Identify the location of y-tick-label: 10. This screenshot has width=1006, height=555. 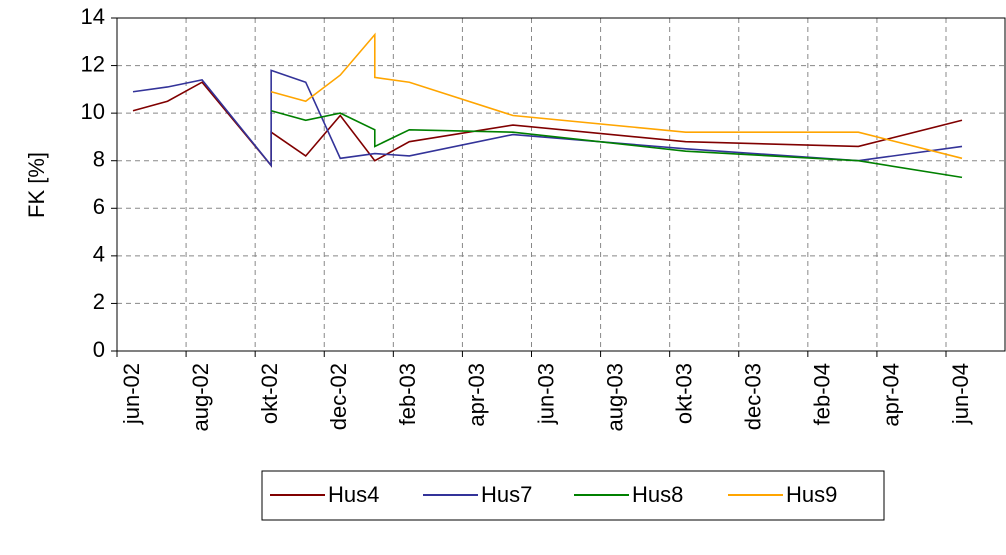
(93, 111).